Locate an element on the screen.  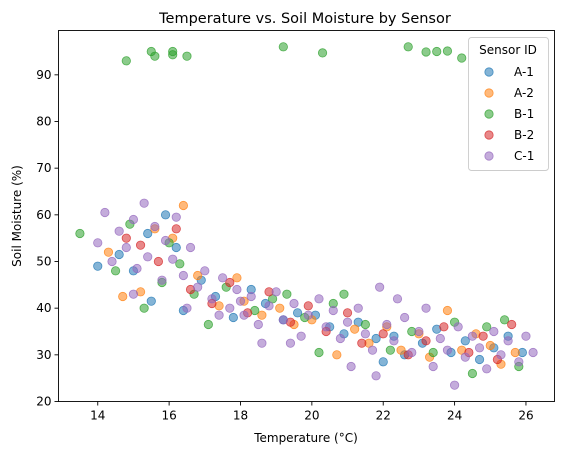
x-tick-label: 22 is located at coordinates (383, 416).